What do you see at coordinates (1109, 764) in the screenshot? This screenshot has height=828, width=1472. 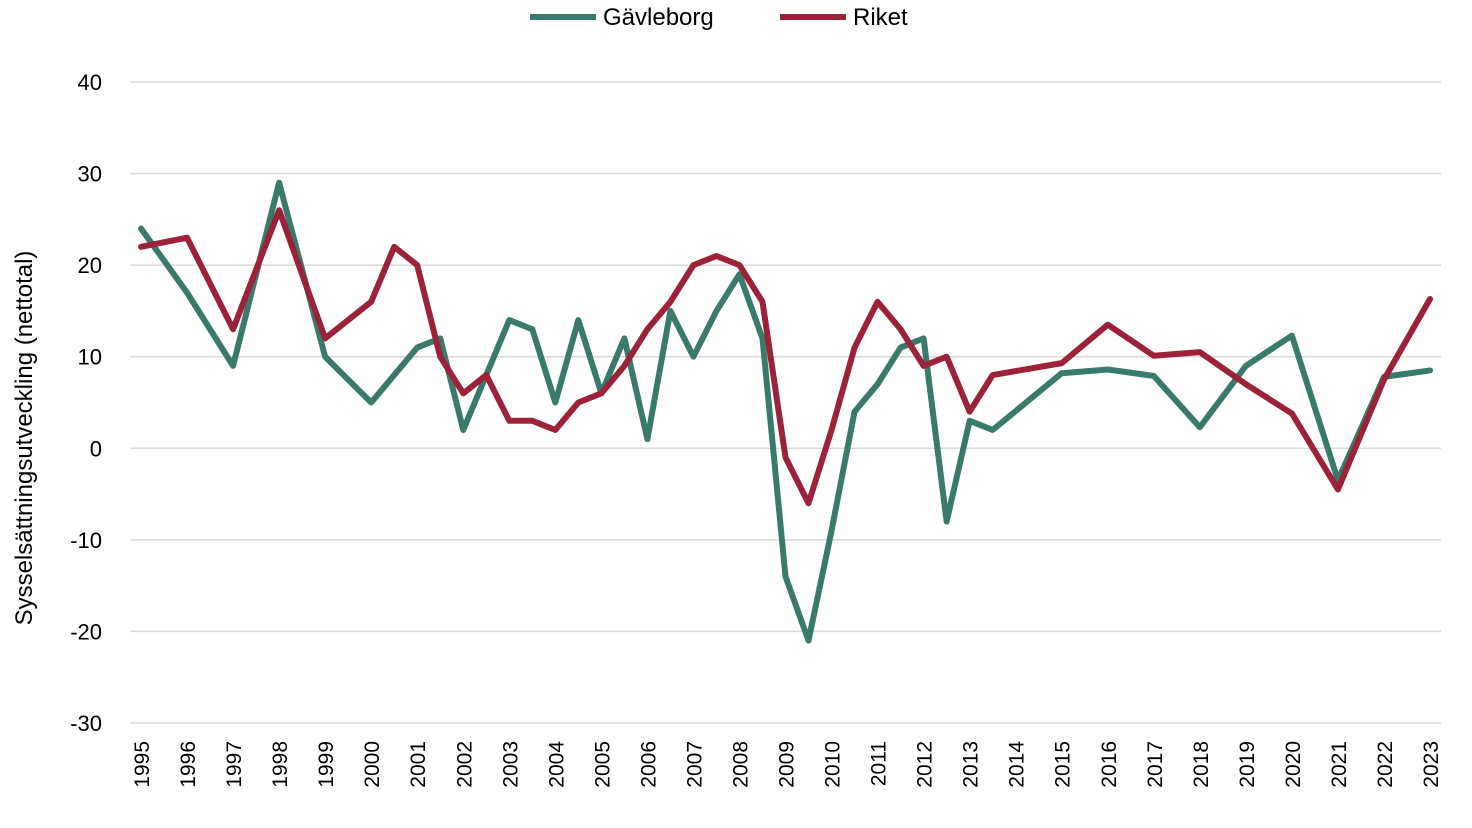 I see `x-tick-label: 2016` at bounding box center [1109, 764].